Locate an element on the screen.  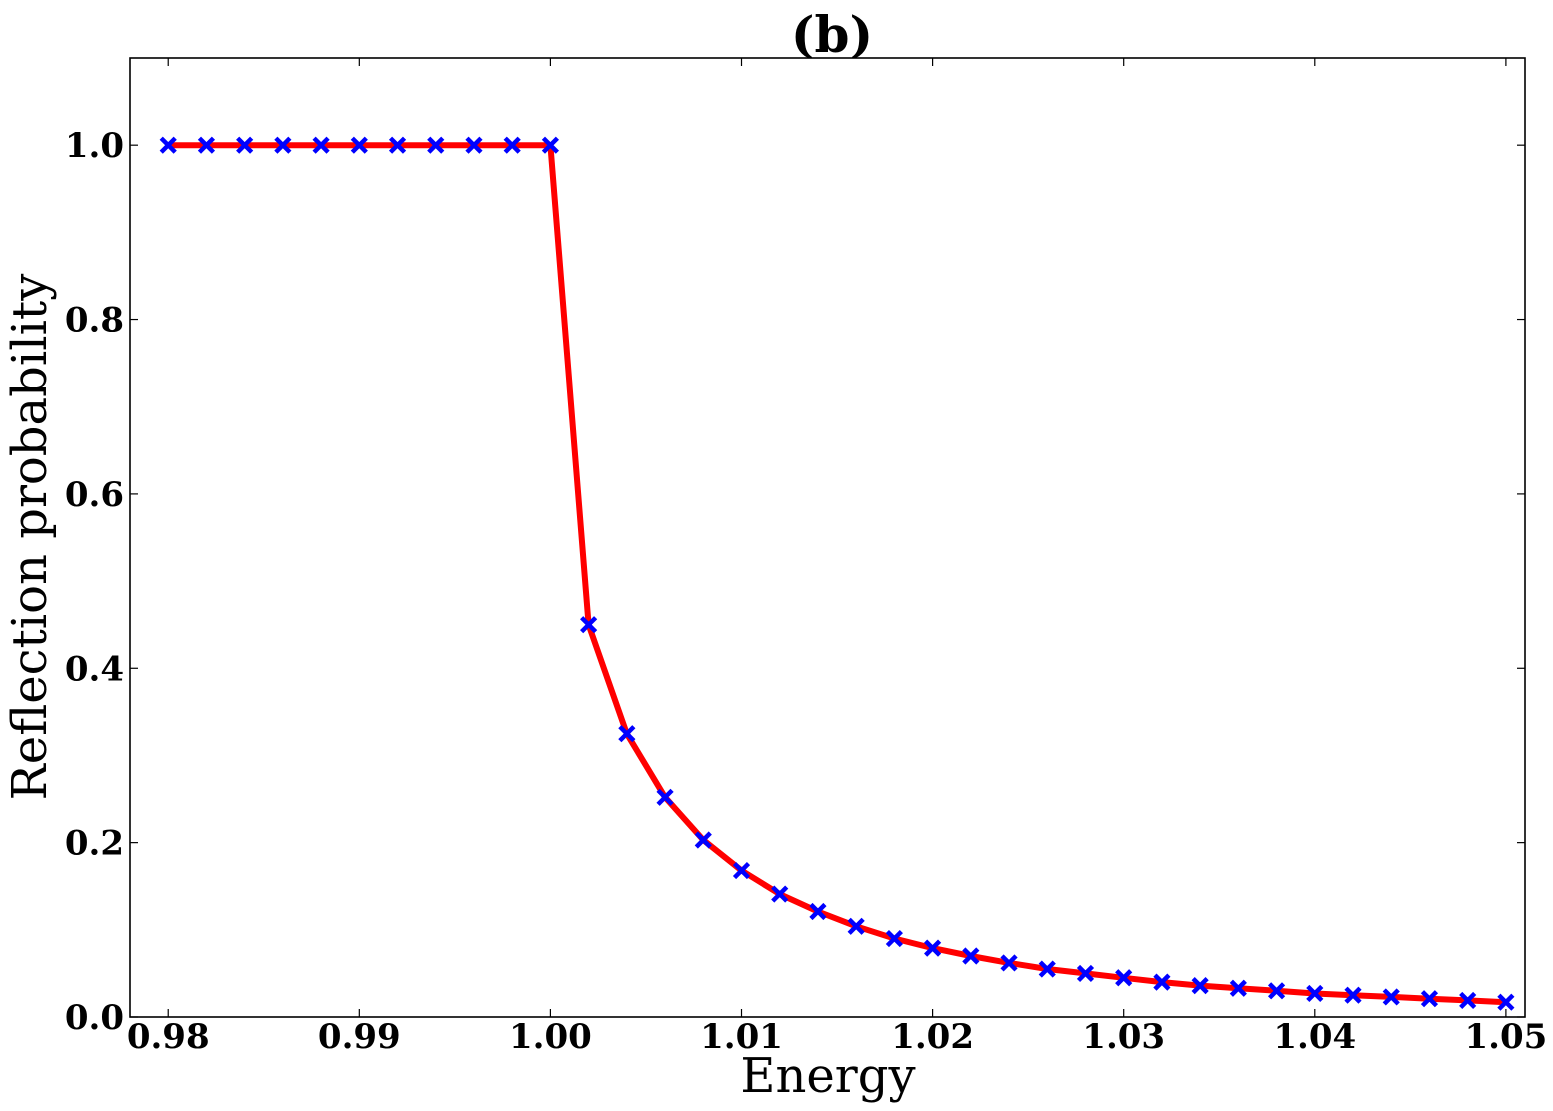
y-tick-label: 0.8 is located at coordinates (94, 321).